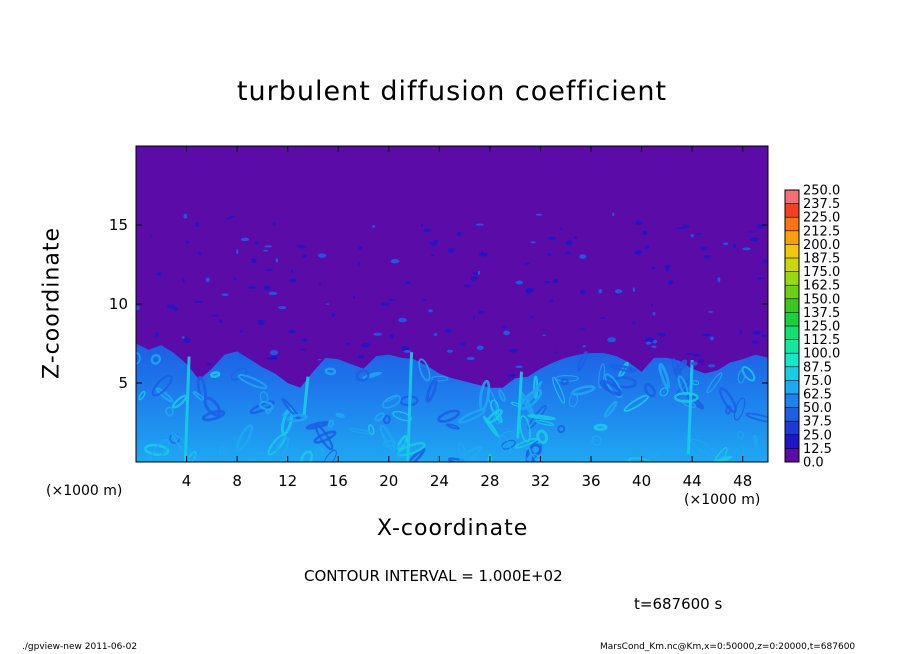 The image size is (904, 654). I want to click on colorbar-label: 250.0, so click(821, 191).